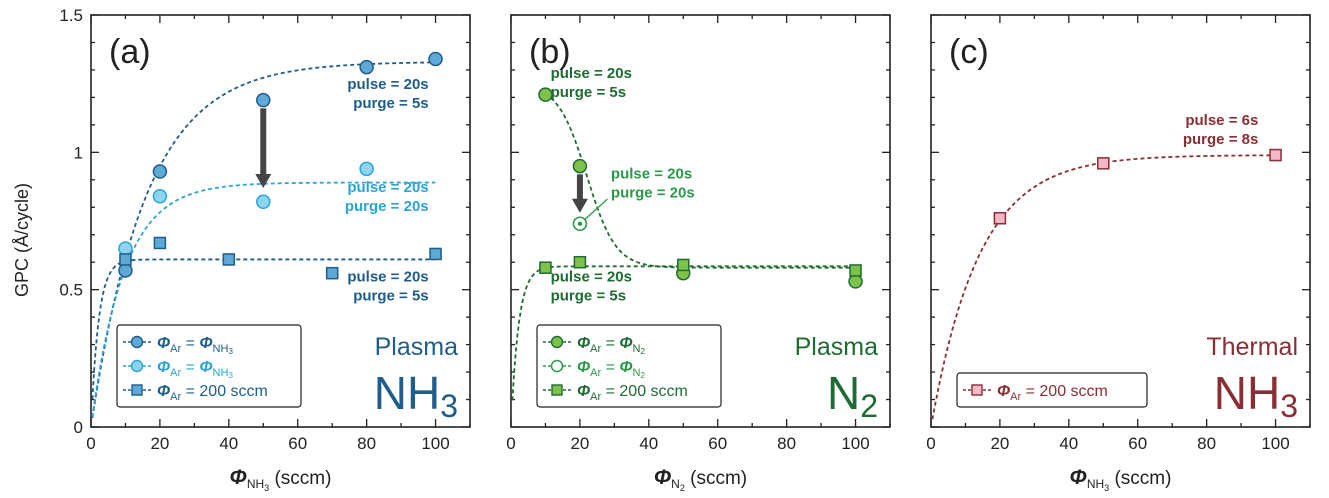 The height and width of the screenshot is (498, 1329). I want to click on y-tick-label: 0.5, so click(71, 290).